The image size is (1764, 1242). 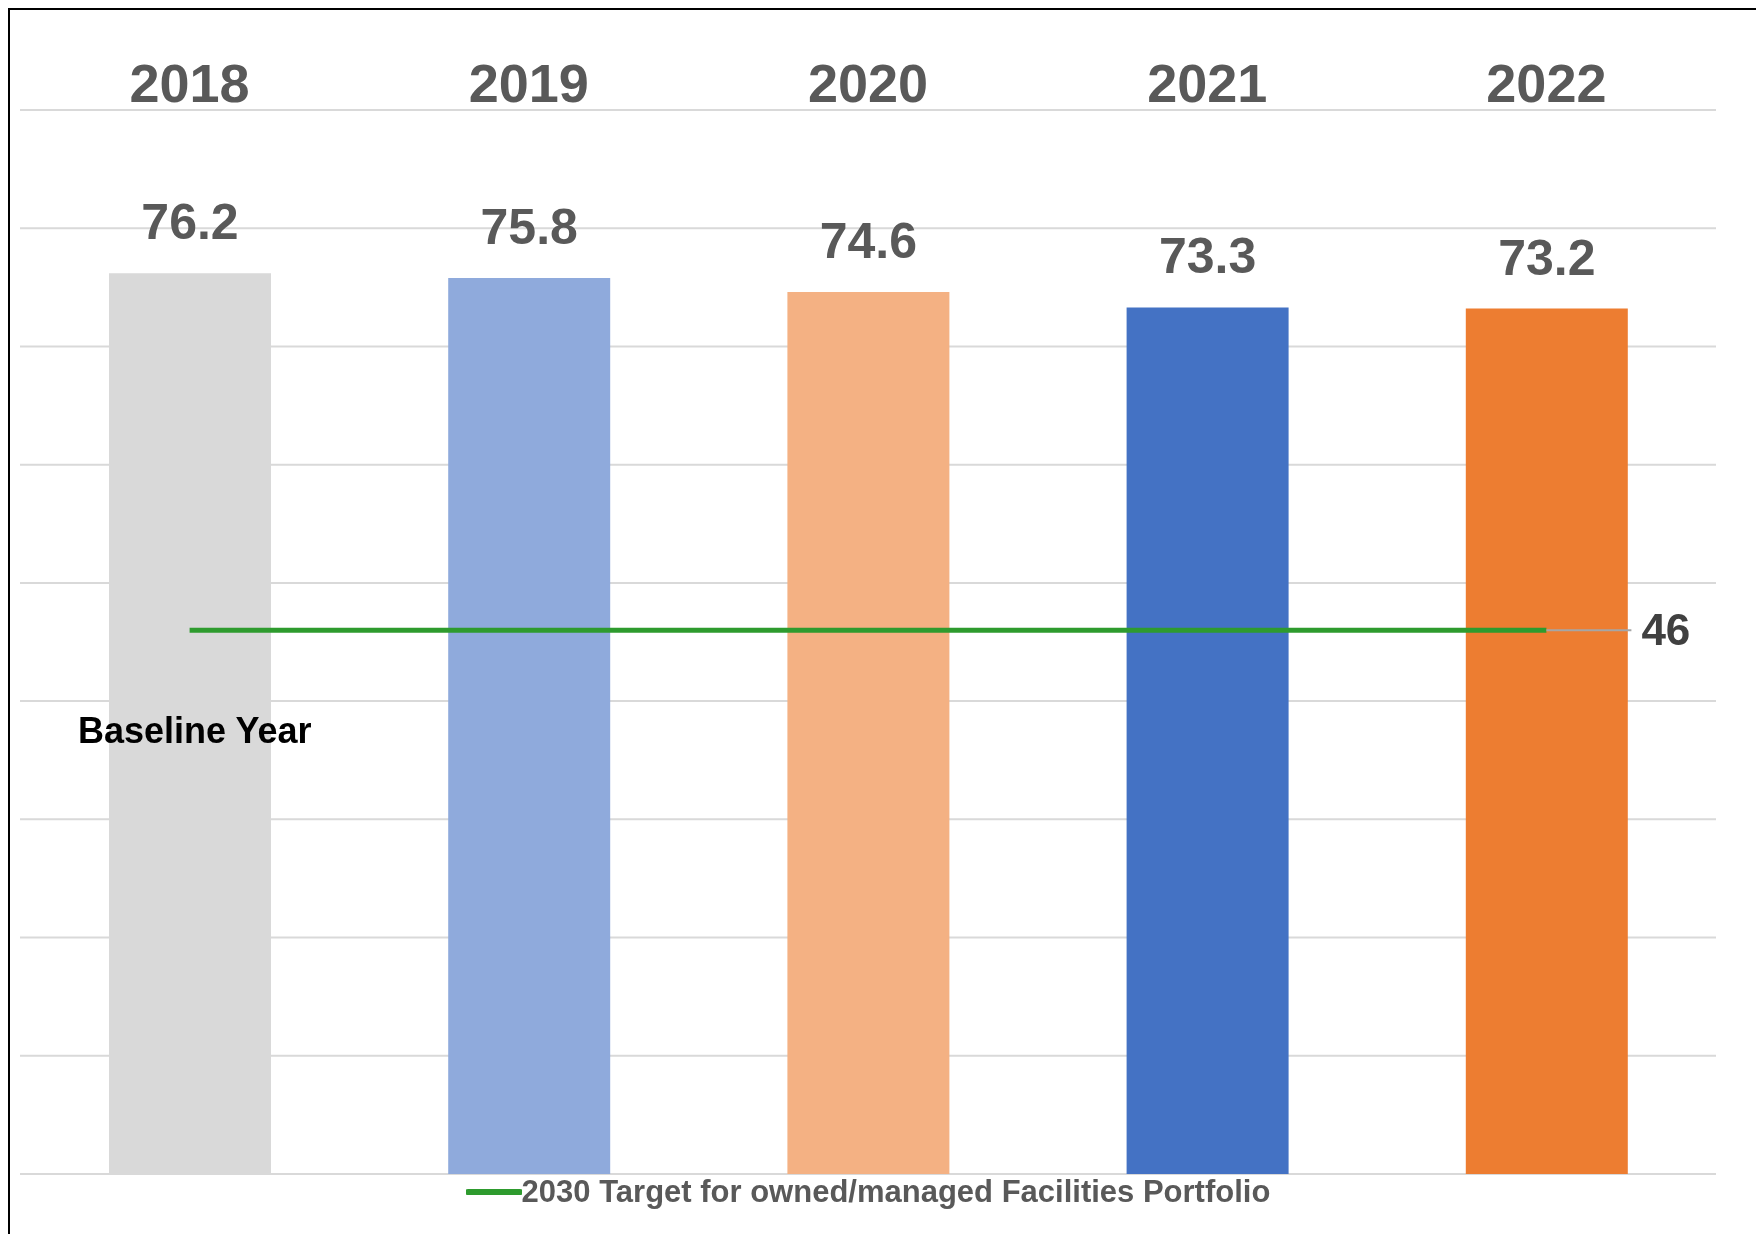 What do you see at coordinates (529, 226) in the screenshot?
I see `data-label: 75.8` at bounding box center [529, 226].